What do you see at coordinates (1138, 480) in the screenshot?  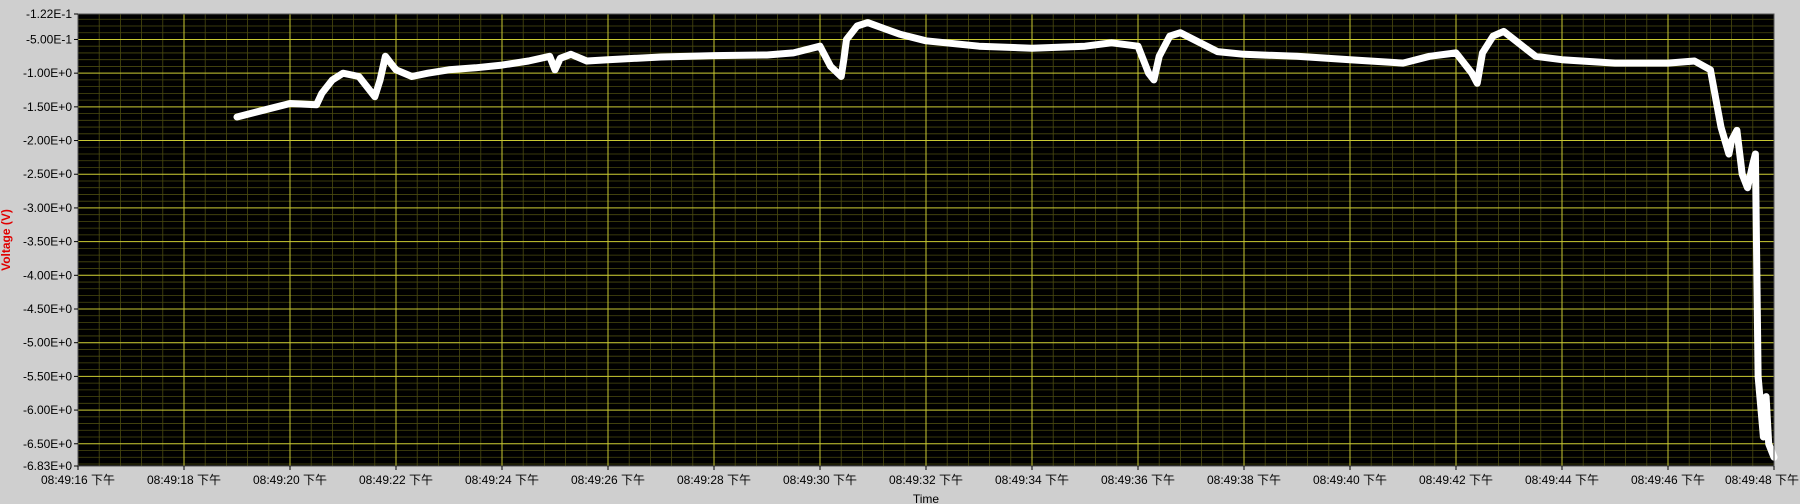 I see `x-tick-label: 08:49:36 下午` at bounding box center [1138, 480].